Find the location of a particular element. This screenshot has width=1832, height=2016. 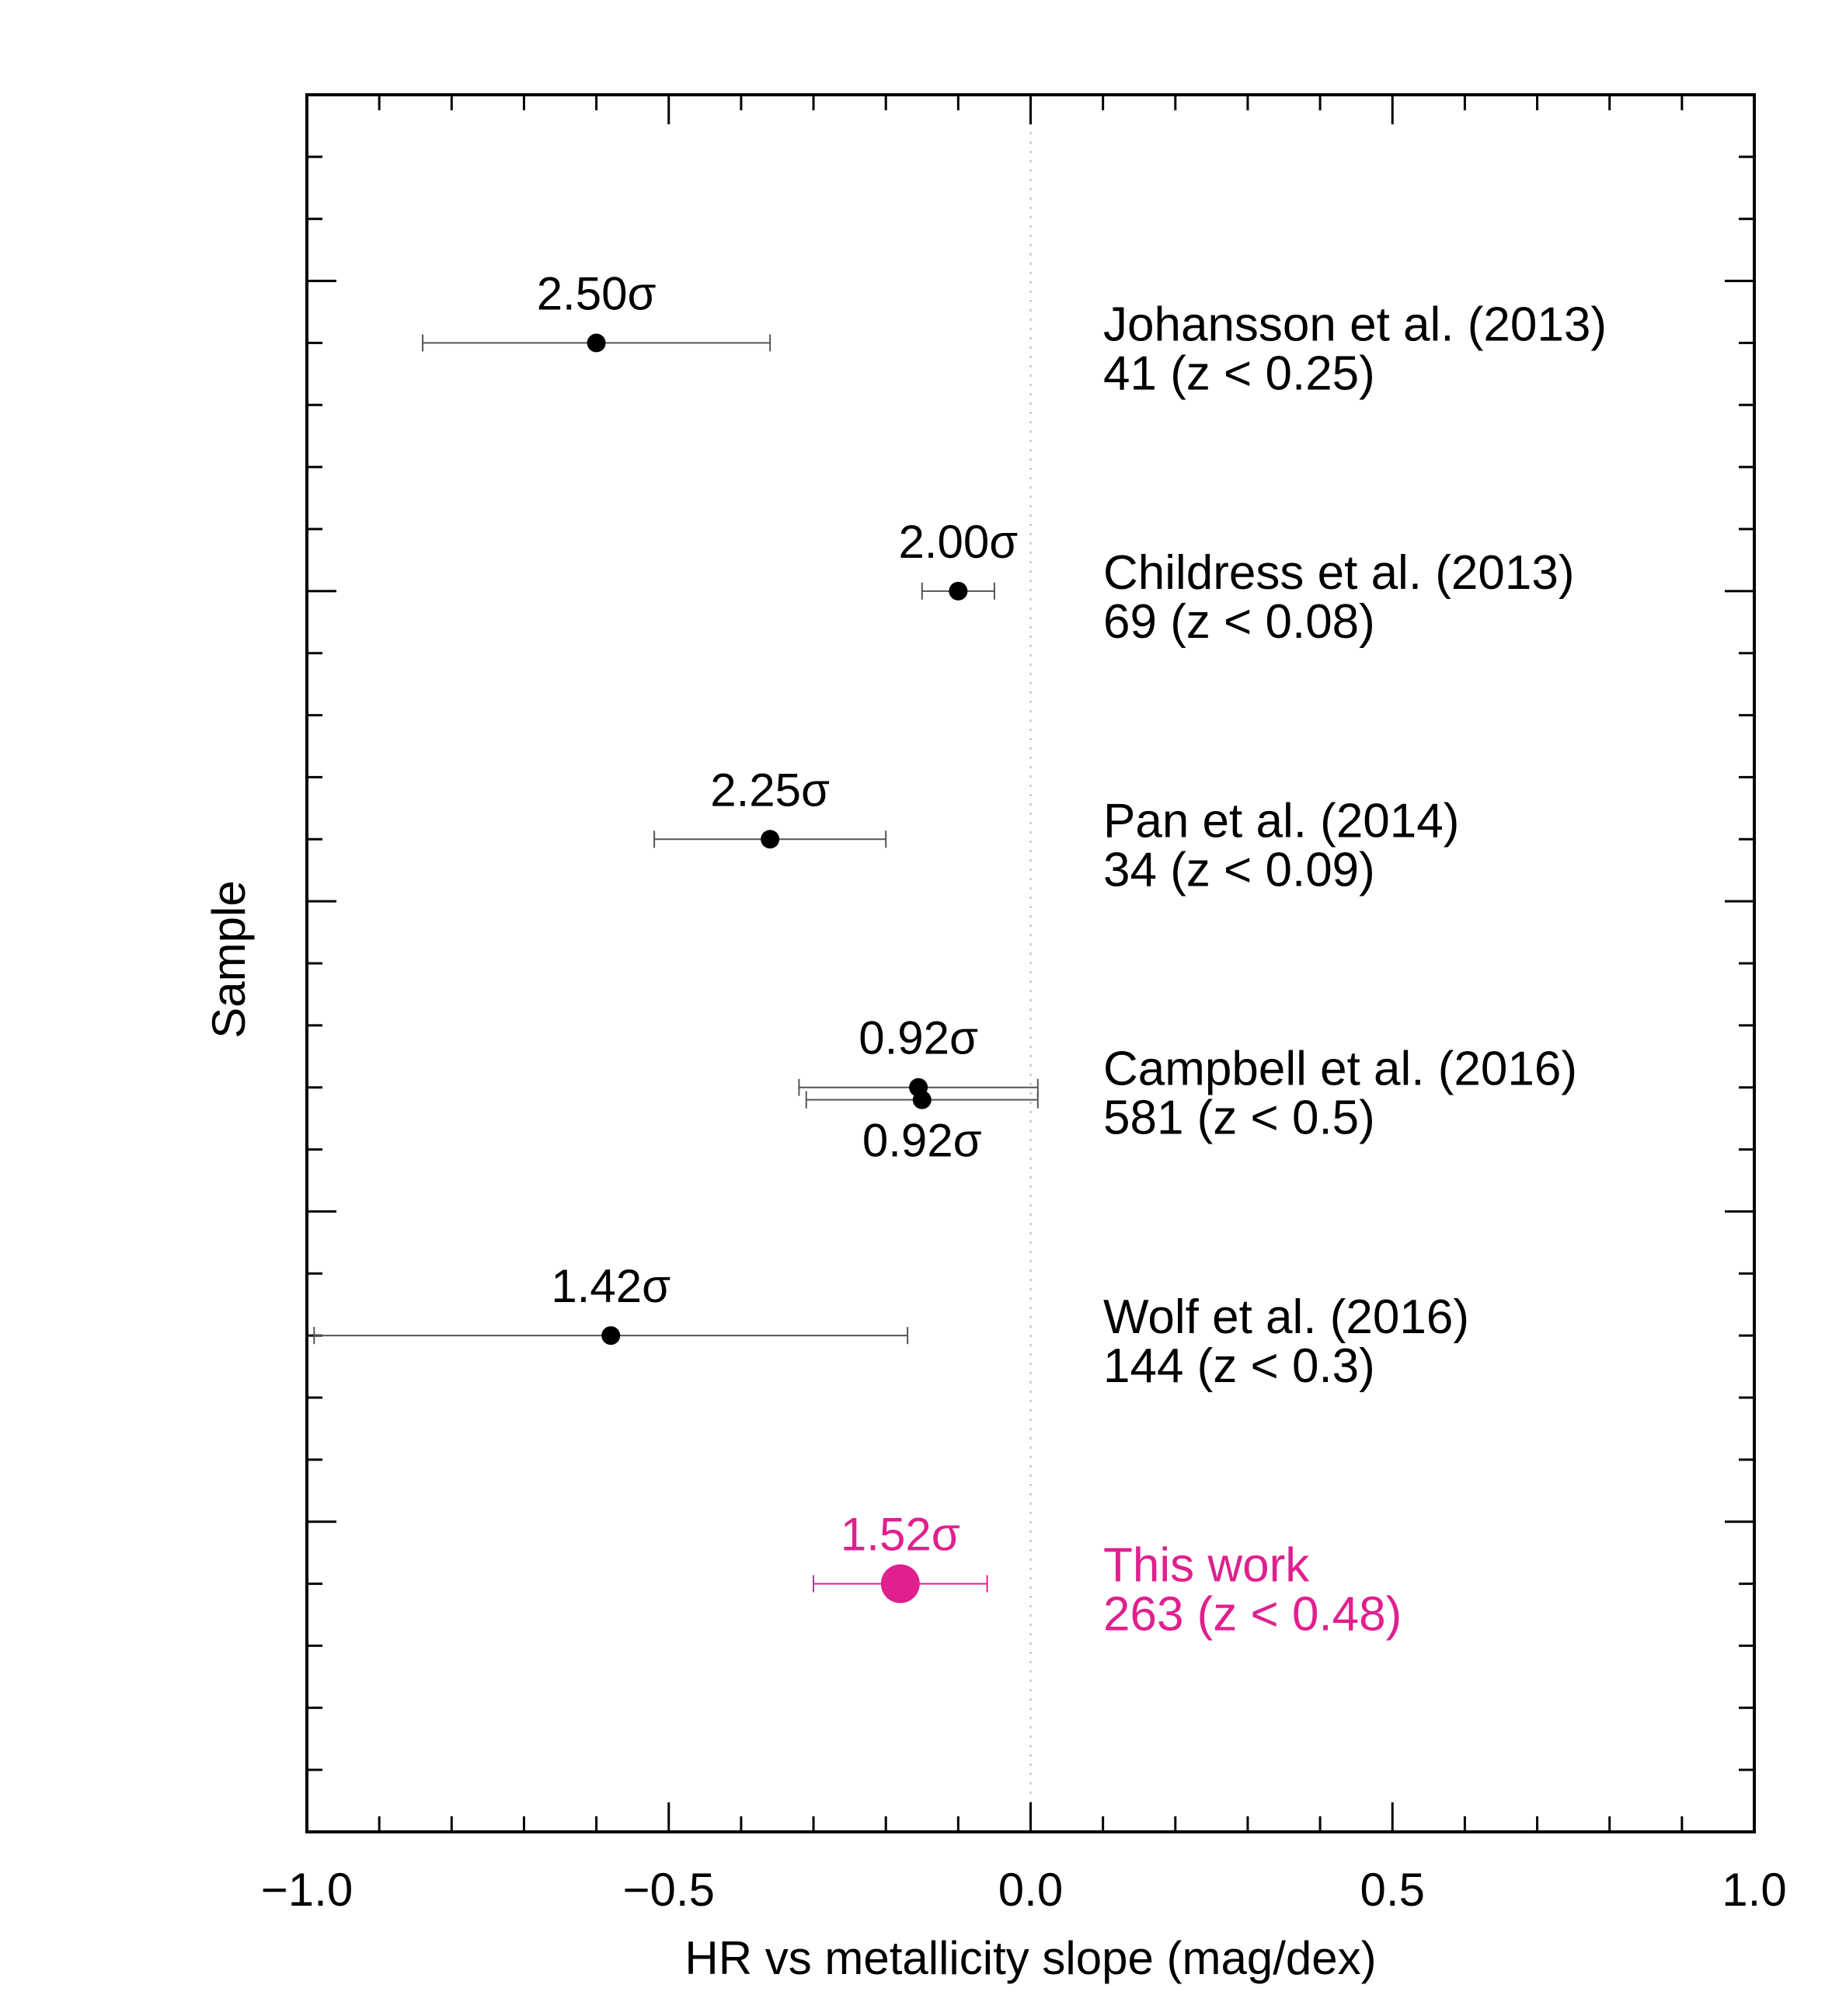

x-tick-label: 0.0 is located at coordinates (1030, 1890).